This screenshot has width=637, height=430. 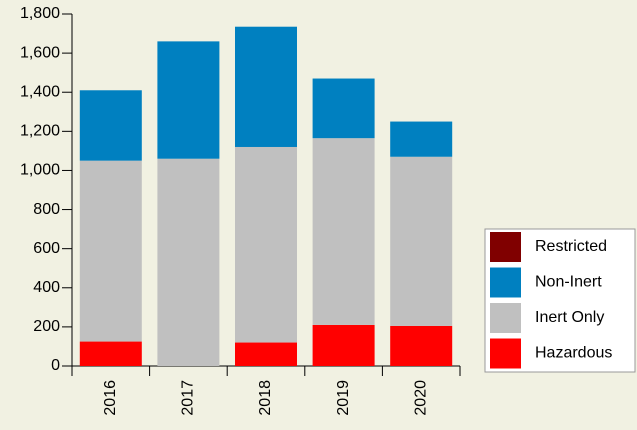 What do you see at coordinates (40, 13) in the screenshot?
I see `y-tick-label: 1,800` at bounding box center [40, 13].